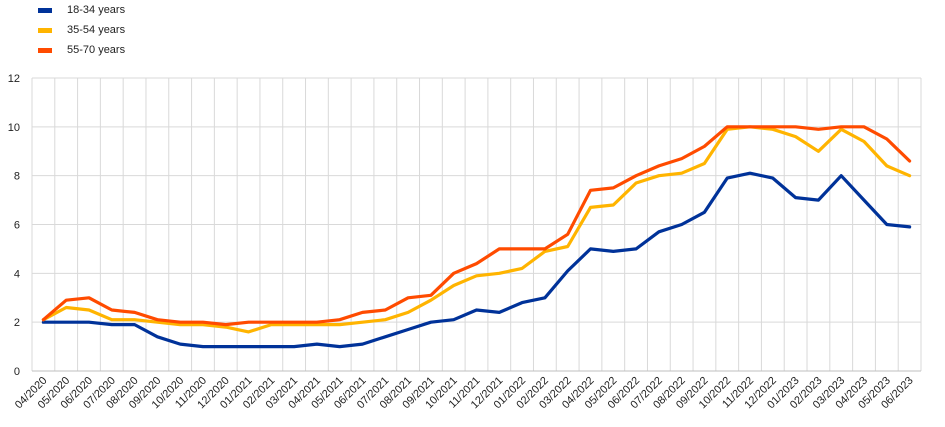 The image size is (945, 427). I want to click on y-tick-labels: 0 2 4 6 8 10 12, so click(14, 225).